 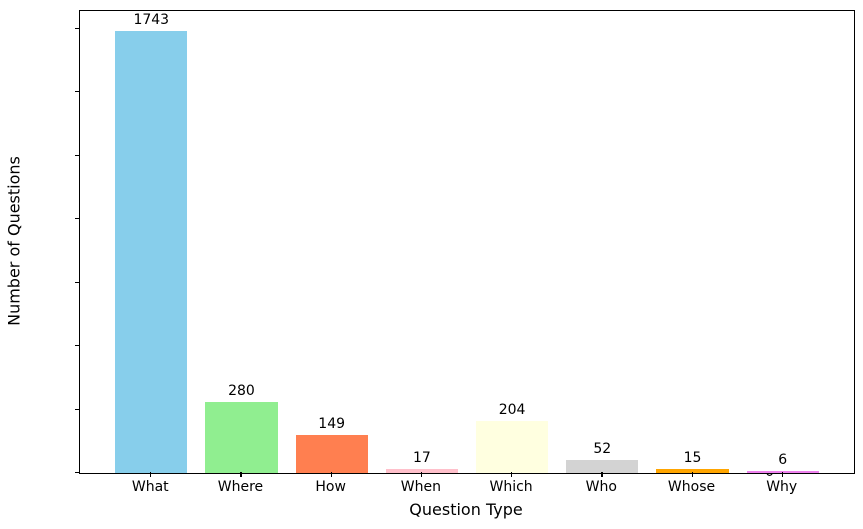 What do you see at coordinates (241, 437) in the screenshot?
I see `bar-where` at bounding box center [241, 437].